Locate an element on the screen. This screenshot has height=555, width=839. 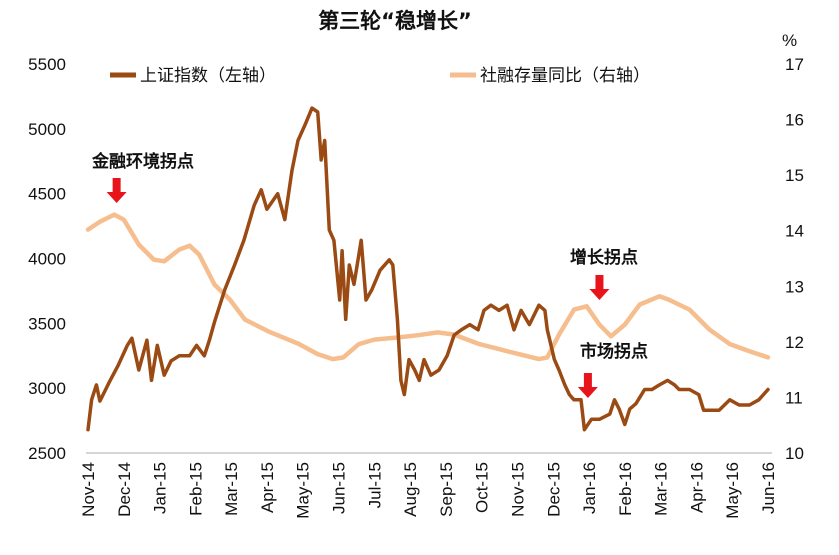
right-tick-label: 14 is located at coordinates (794, 231).